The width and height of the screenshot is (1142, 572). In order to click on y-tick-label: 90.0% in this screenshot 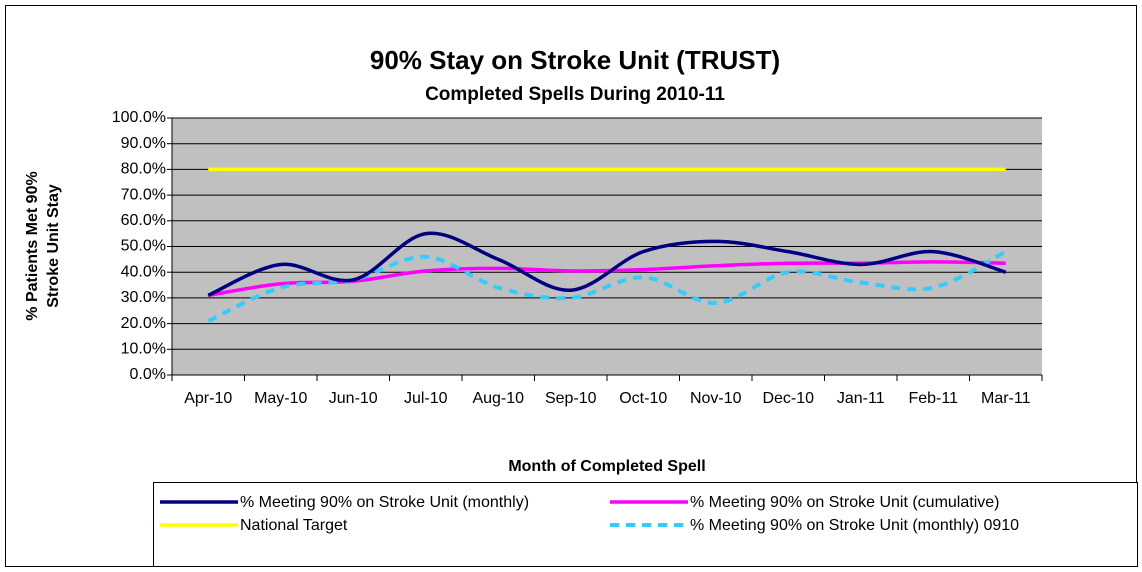, I will do `click(143, 143)`.